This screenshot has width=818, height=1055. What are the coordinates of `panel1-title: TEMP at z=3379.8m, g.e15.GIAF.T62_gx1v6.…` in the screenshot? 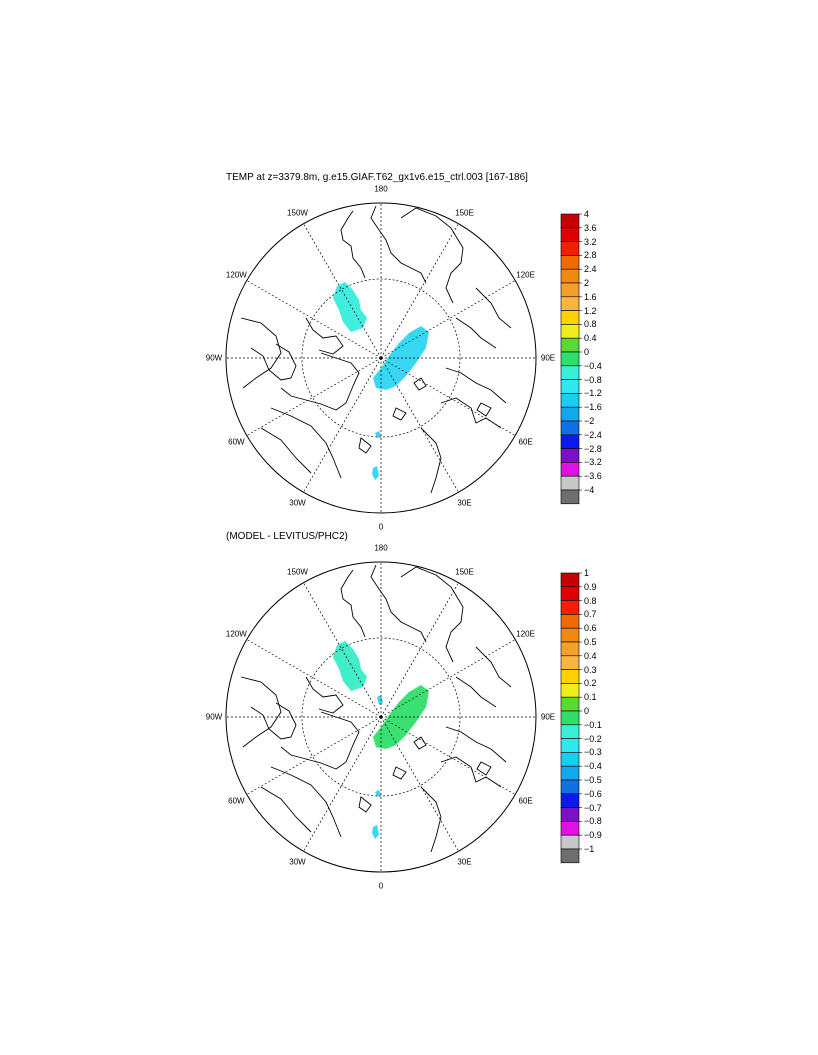 It's located at (377, 177).